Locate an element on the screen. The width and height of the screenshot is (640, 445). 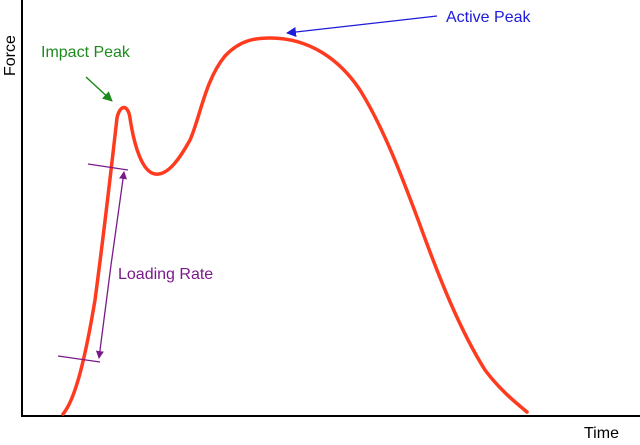
active-peak-arrow is located at coordinates (362, 26).